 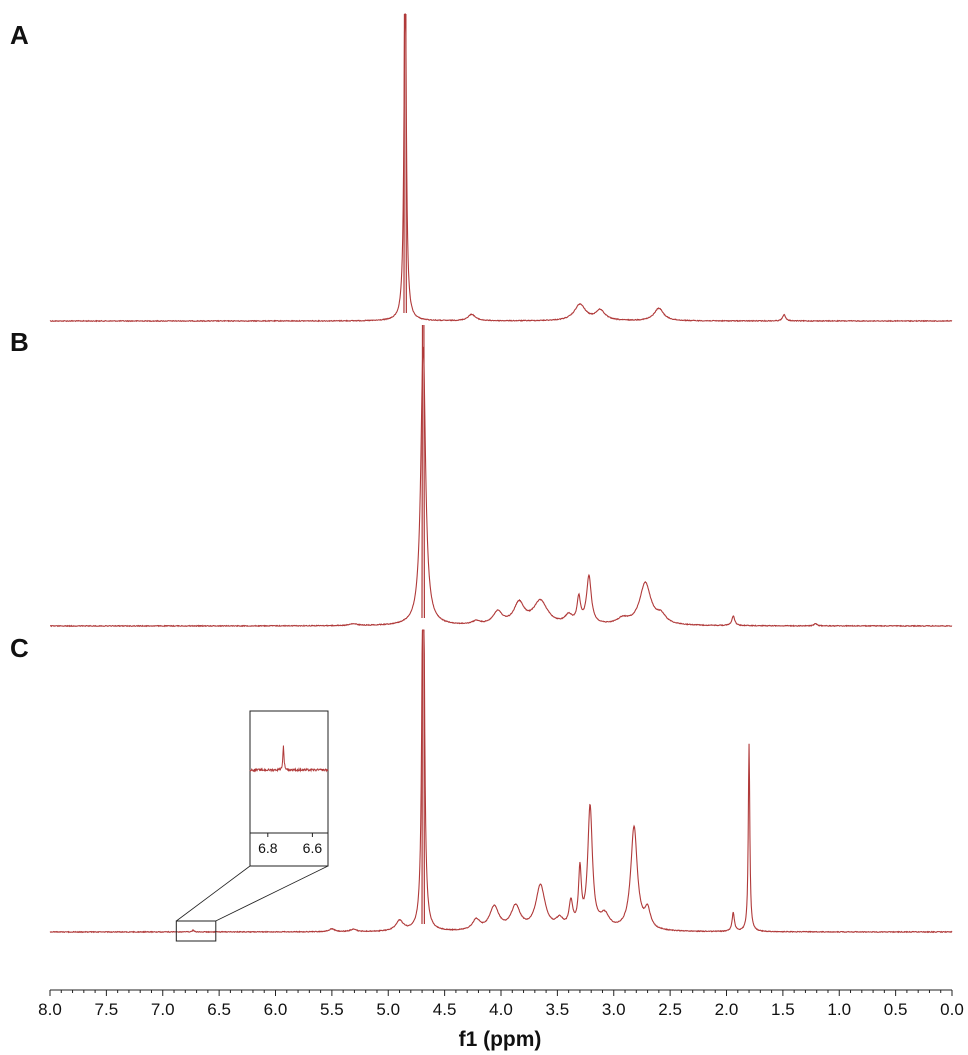 I want to click on x-tick-label: 0.5, so click(x=896, y=1009).